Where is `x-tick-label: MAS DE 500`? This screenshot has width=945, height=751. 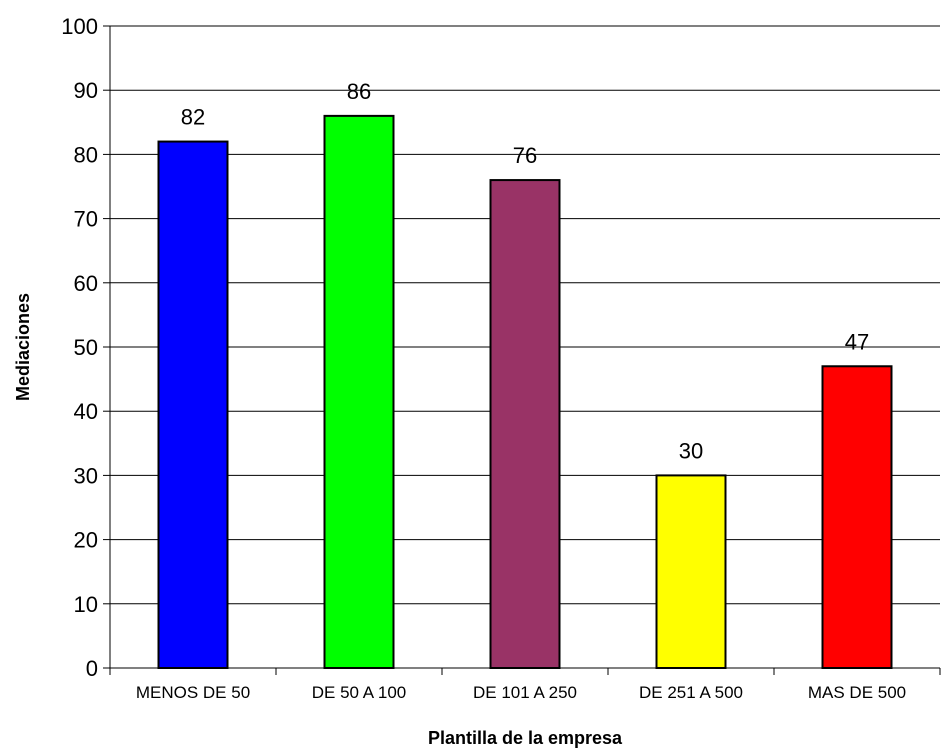
x-tick-label: MAS DE 500 is located at coordinates (857, 692).